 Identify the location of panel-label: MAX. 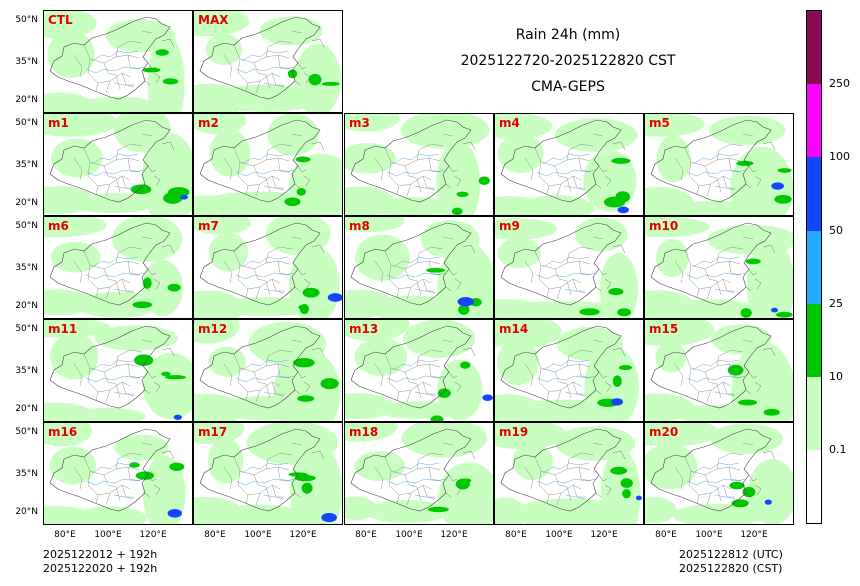
(213, 20).